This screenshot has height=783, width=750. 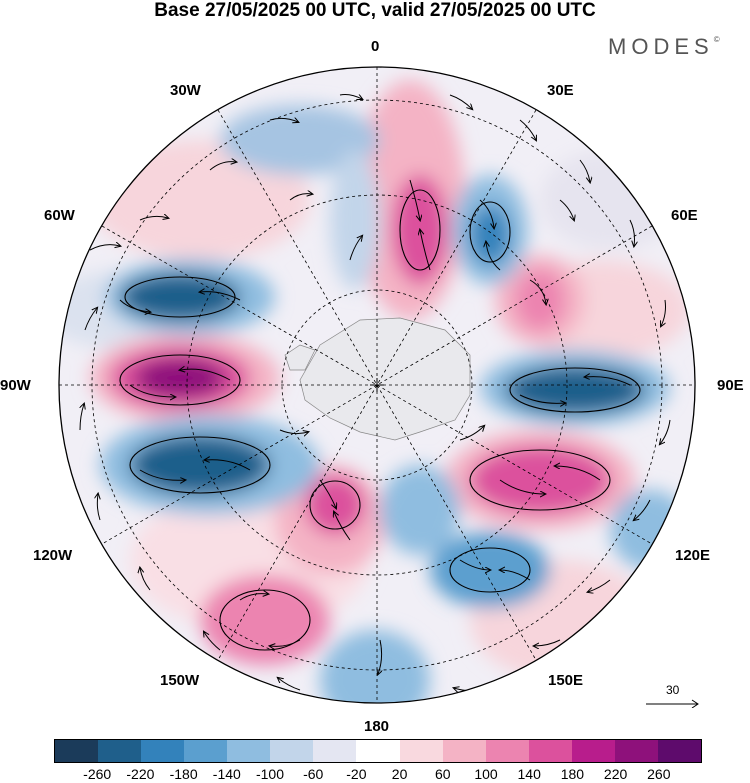 I want to click on modes-logo: MODES©, so click(x=664, y=47).